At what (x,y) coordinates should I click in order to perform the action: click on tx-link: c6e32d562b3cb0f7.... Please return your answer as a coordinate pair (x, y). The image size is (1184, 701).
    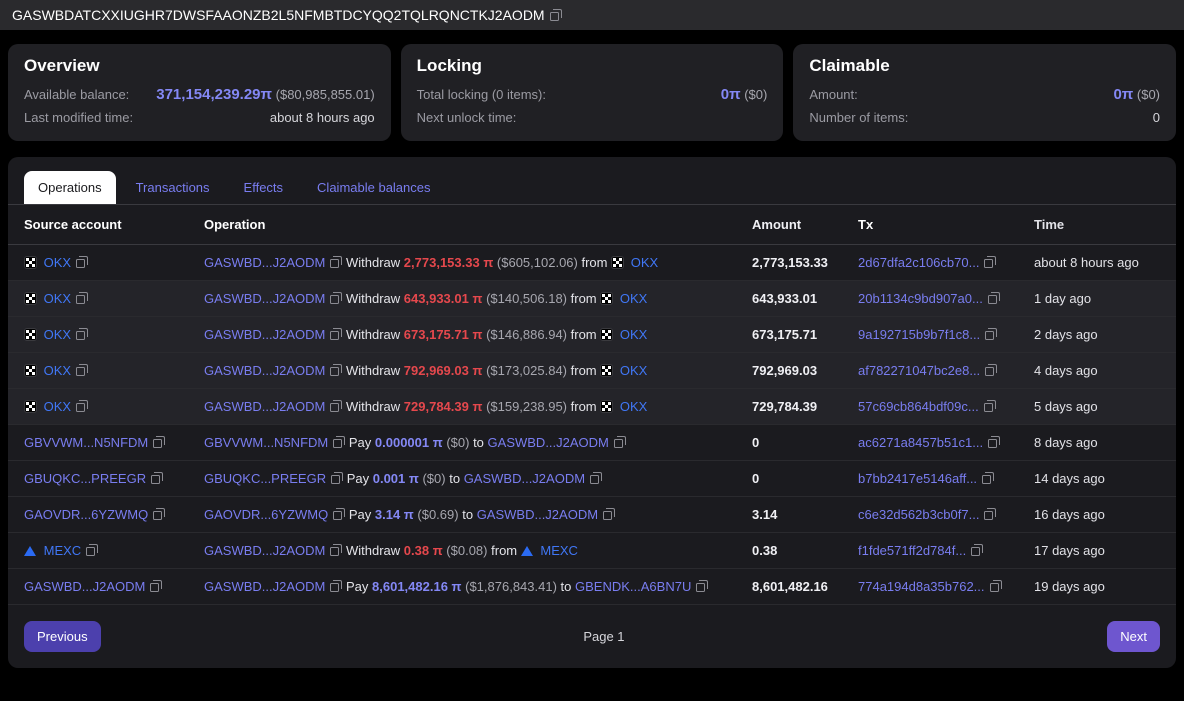
    Looking at the image, I should click on (919, 514).